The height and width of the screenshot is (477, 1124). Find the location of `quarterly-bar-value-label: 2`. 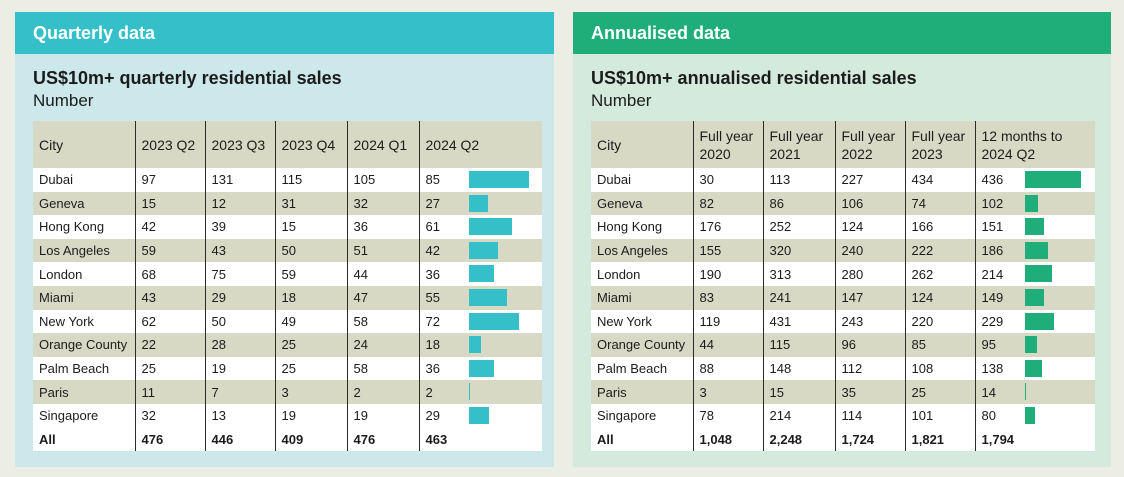

quarterly-bar-value-label: 2 is located at coordinates (429, 392).